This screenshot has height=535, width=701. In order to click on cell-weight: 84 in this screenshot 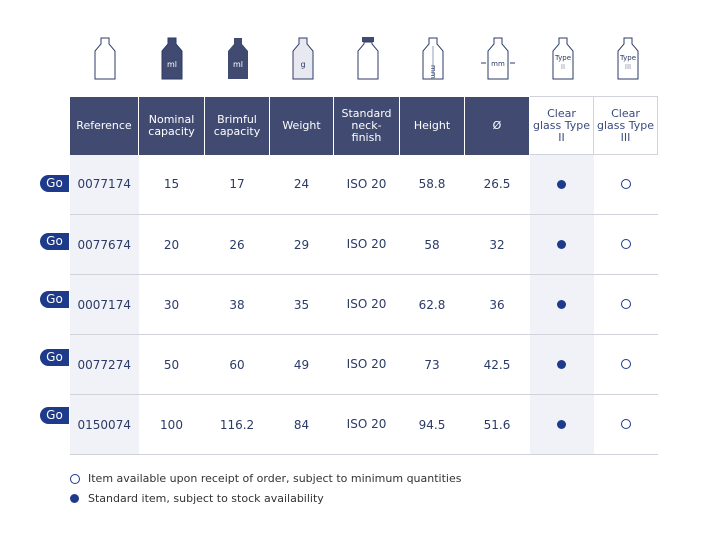, I will do `click(301, 424)`.